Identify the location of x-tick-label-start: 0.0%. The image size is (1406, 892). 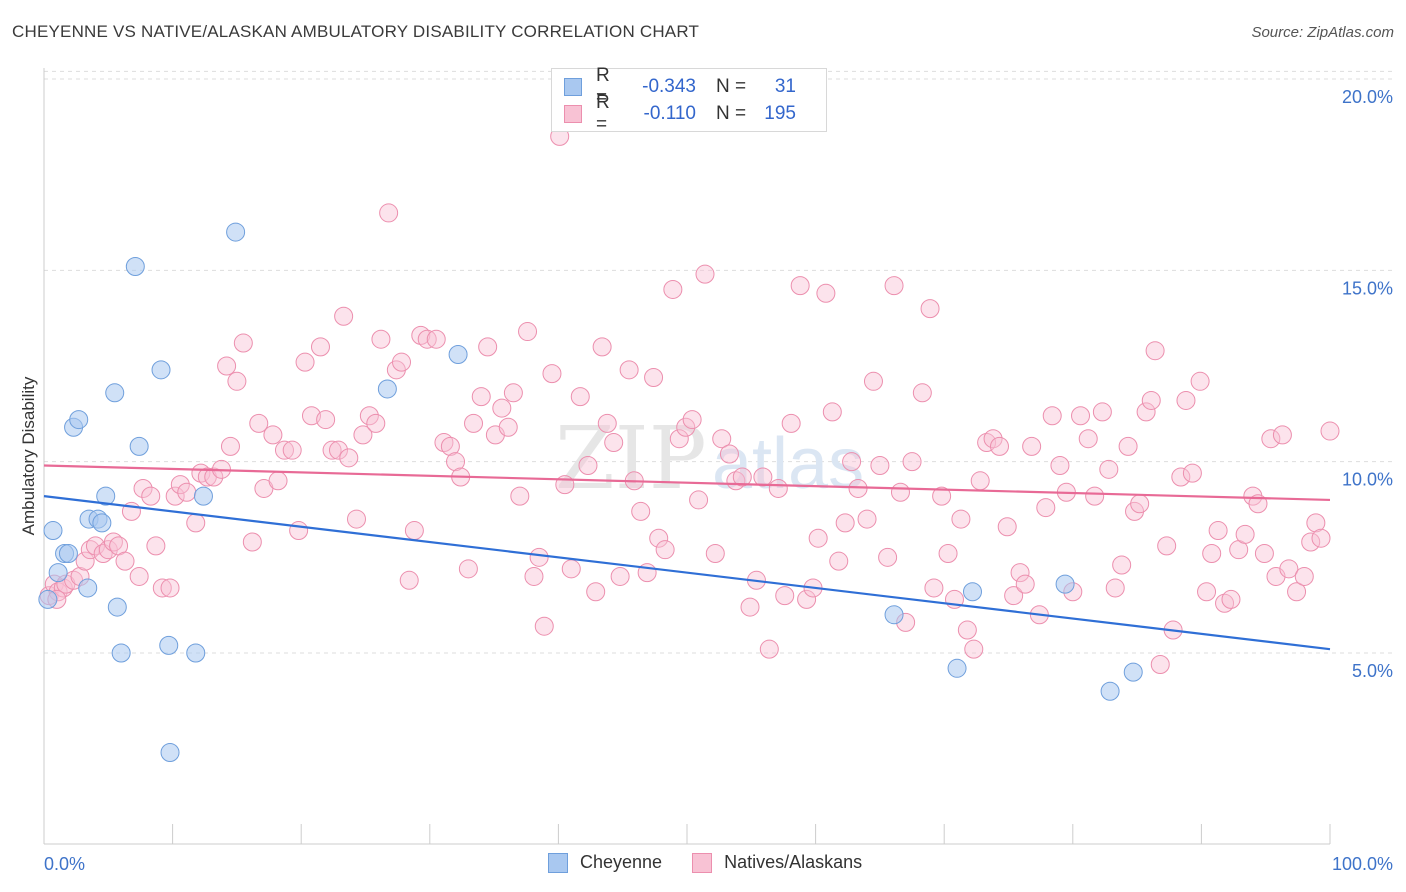
(64, 864).